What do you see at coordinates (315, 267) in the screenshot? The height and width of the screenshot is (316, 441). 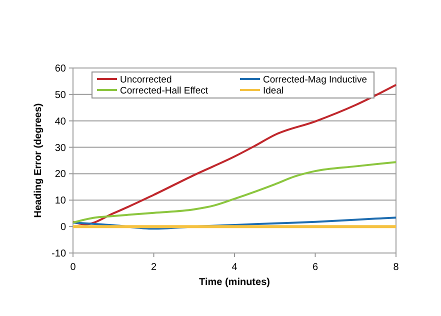 I see `x-tick-label: 6` at bounding box center [315, 267].